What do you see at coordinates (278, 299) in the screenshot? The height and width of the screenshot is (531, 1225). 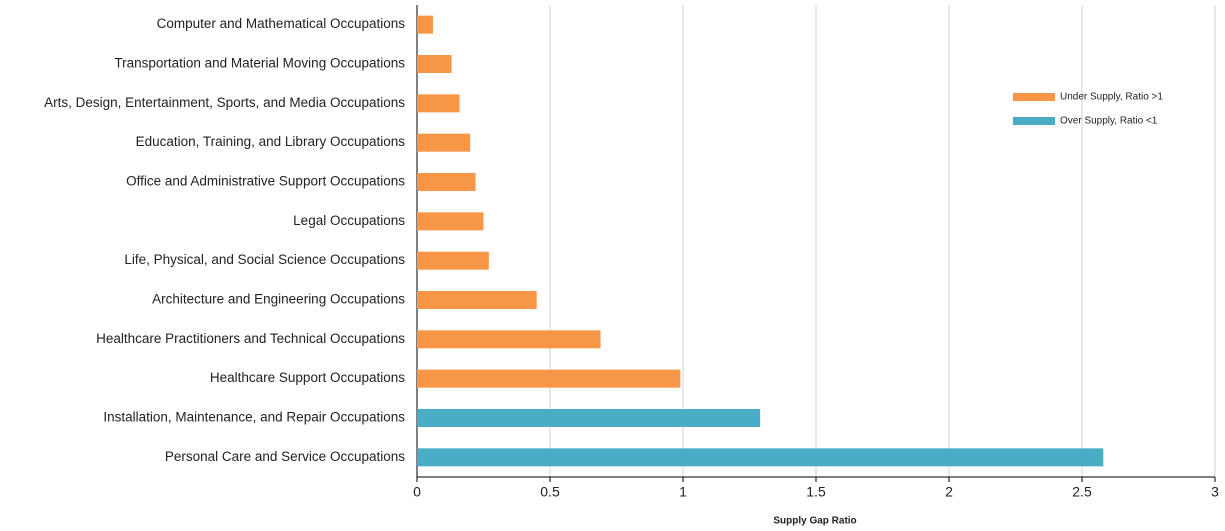 I see `y-tick-label: Architecture and Engineering Occupations` at bounding box center [278, 299].